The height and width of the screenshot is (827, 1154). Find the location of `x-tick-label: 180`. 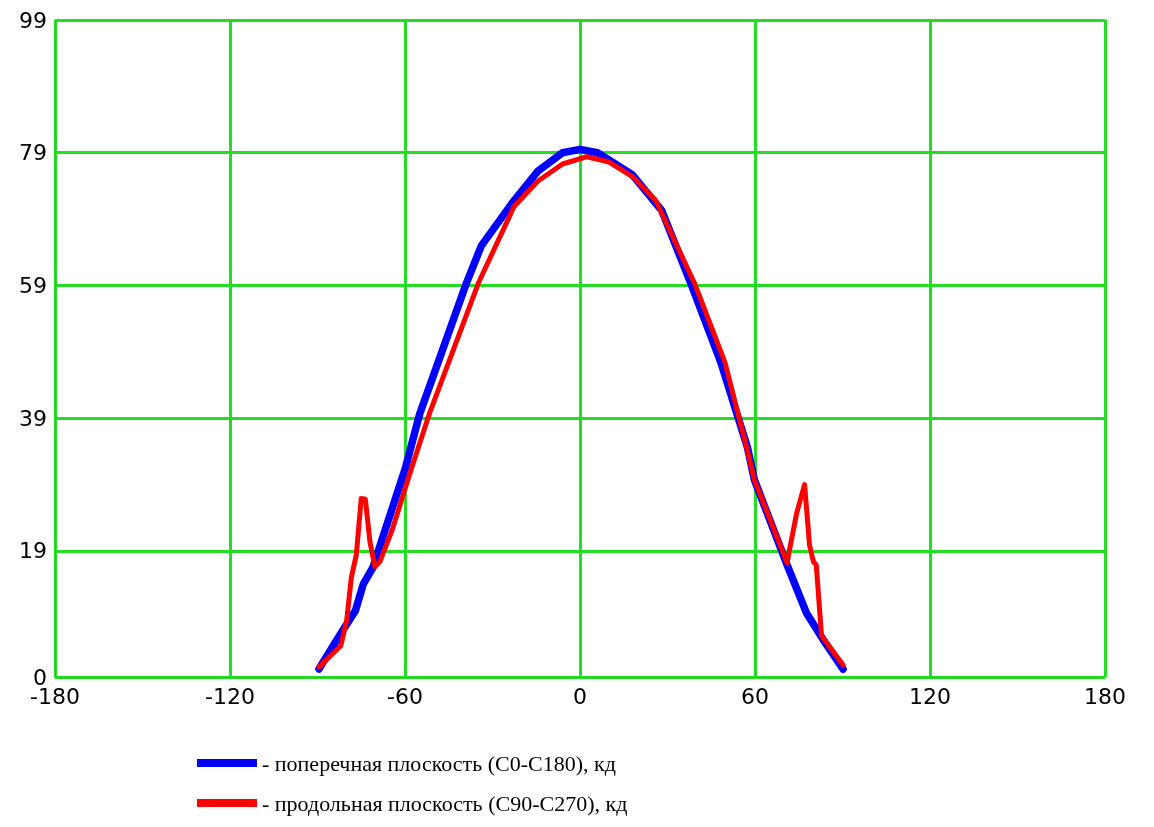

x-tick-label: 180 is located at coordinates (1105, 696).